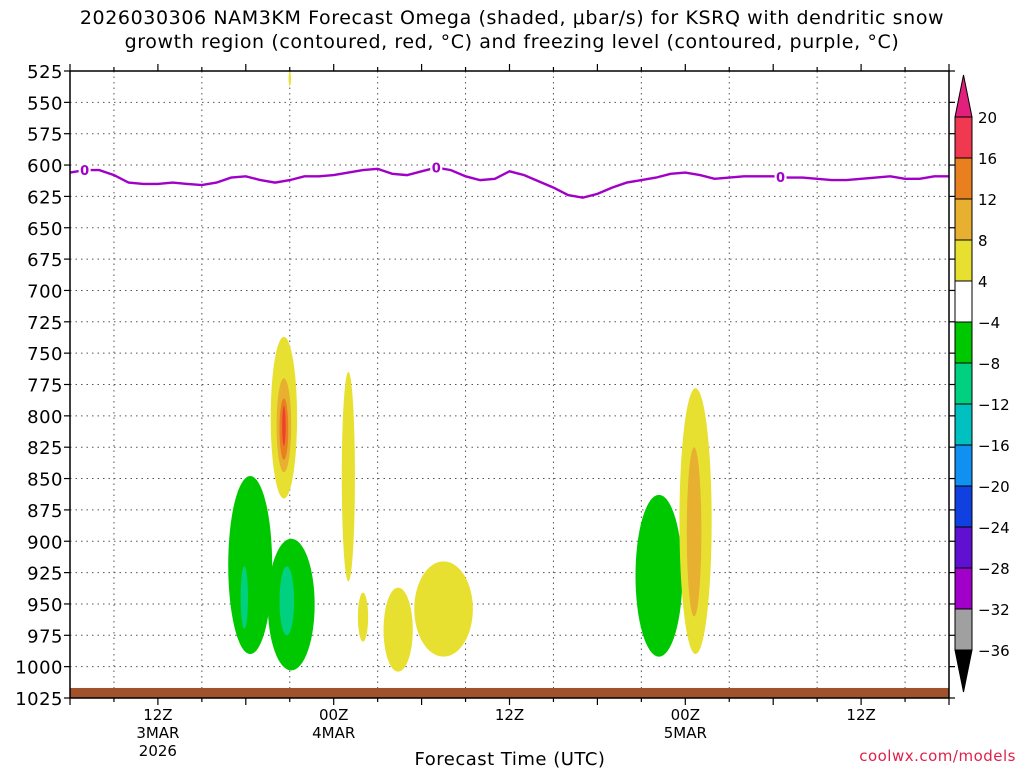 Image resolution: width=1024 pixels, height=768 pixels. I want to click on y-tick-label: 525, so click(45, 72).